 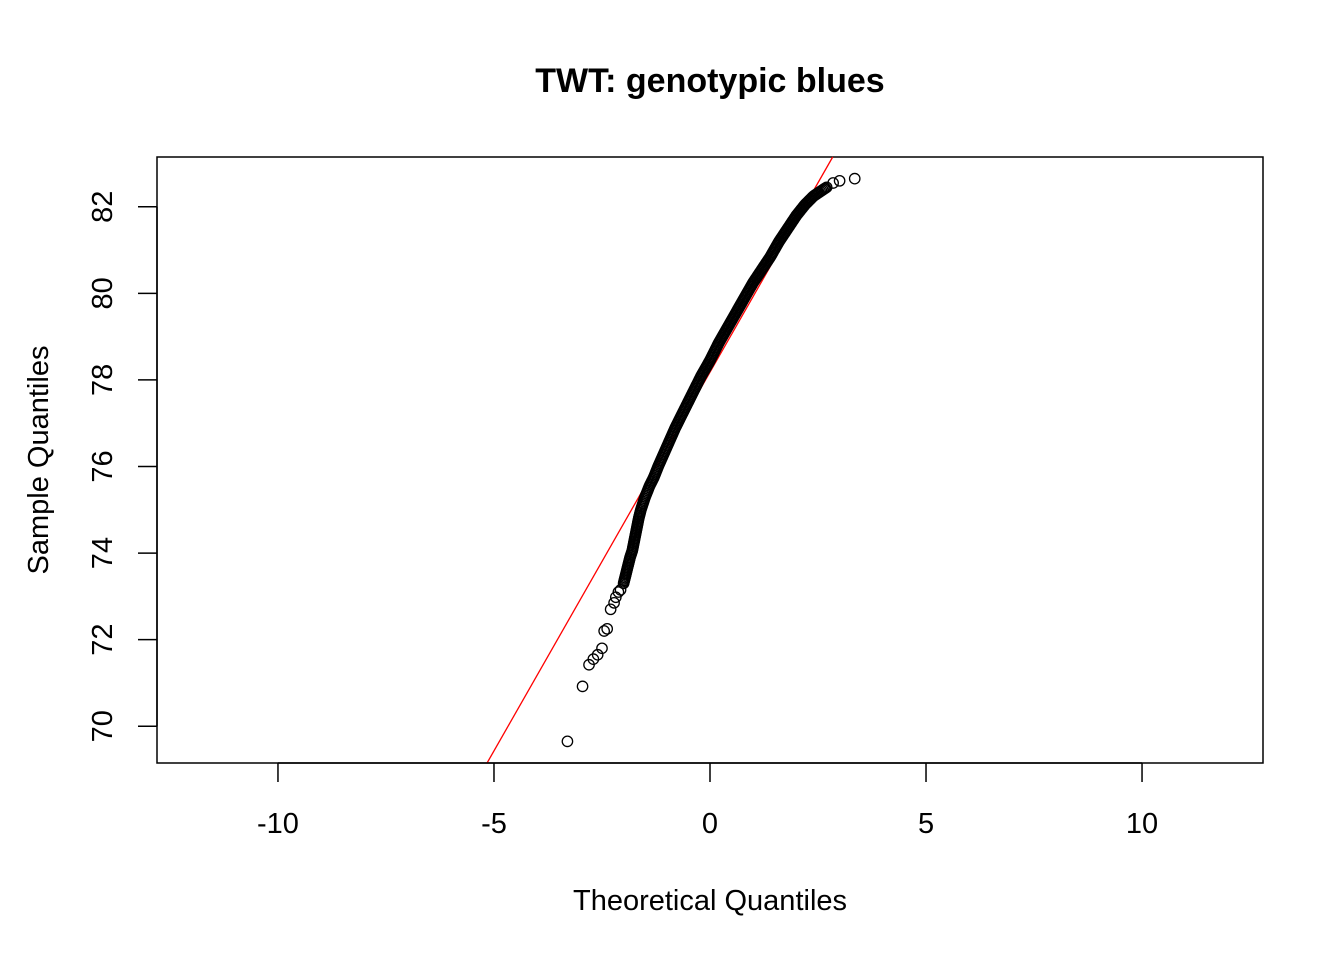 What do you see at coordinates (103, 553) in the screenshot?
I see `y-tick-label: 74` at bounding box center [103, 553].